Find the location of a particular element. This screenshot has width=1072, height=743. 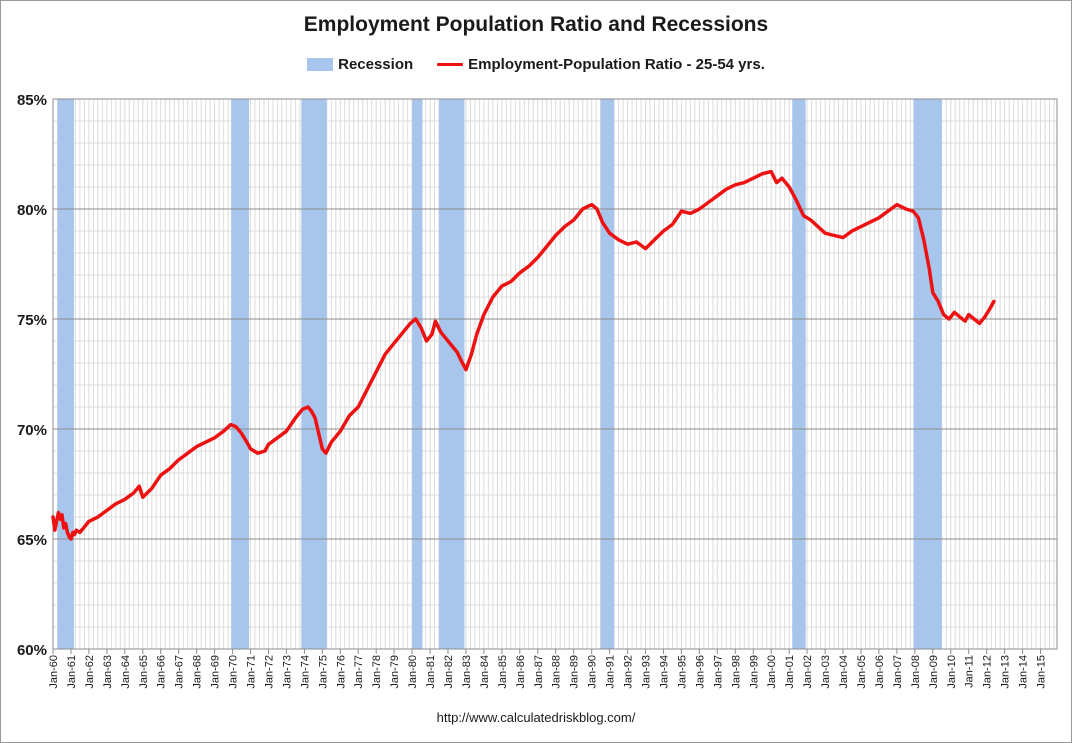

x-tick-label: Jan-94 is located at coordinates (665, 672).